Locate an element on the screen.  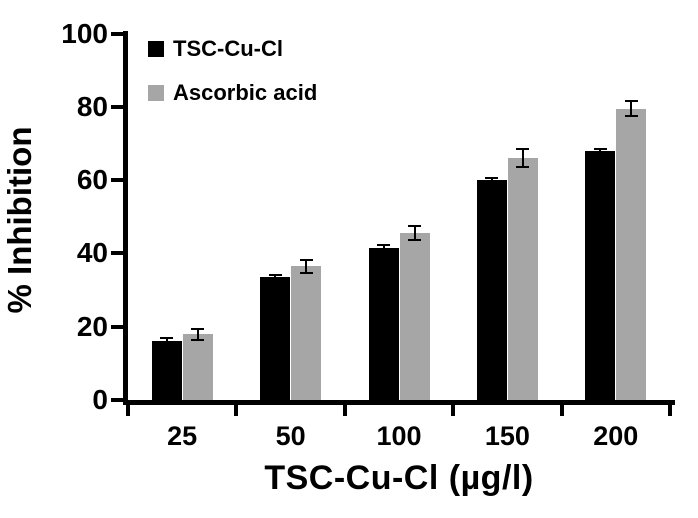
x-category-label: 100 is located at coordinates (399, 436).